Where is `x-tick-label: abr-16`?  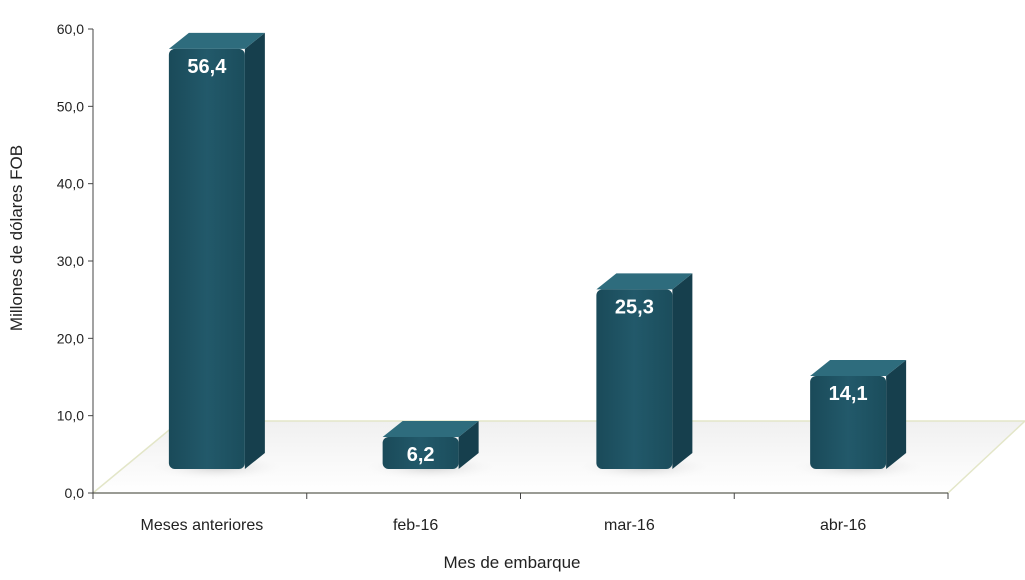 x-tick-label: abr-16 is located at coordinates (843, 525).